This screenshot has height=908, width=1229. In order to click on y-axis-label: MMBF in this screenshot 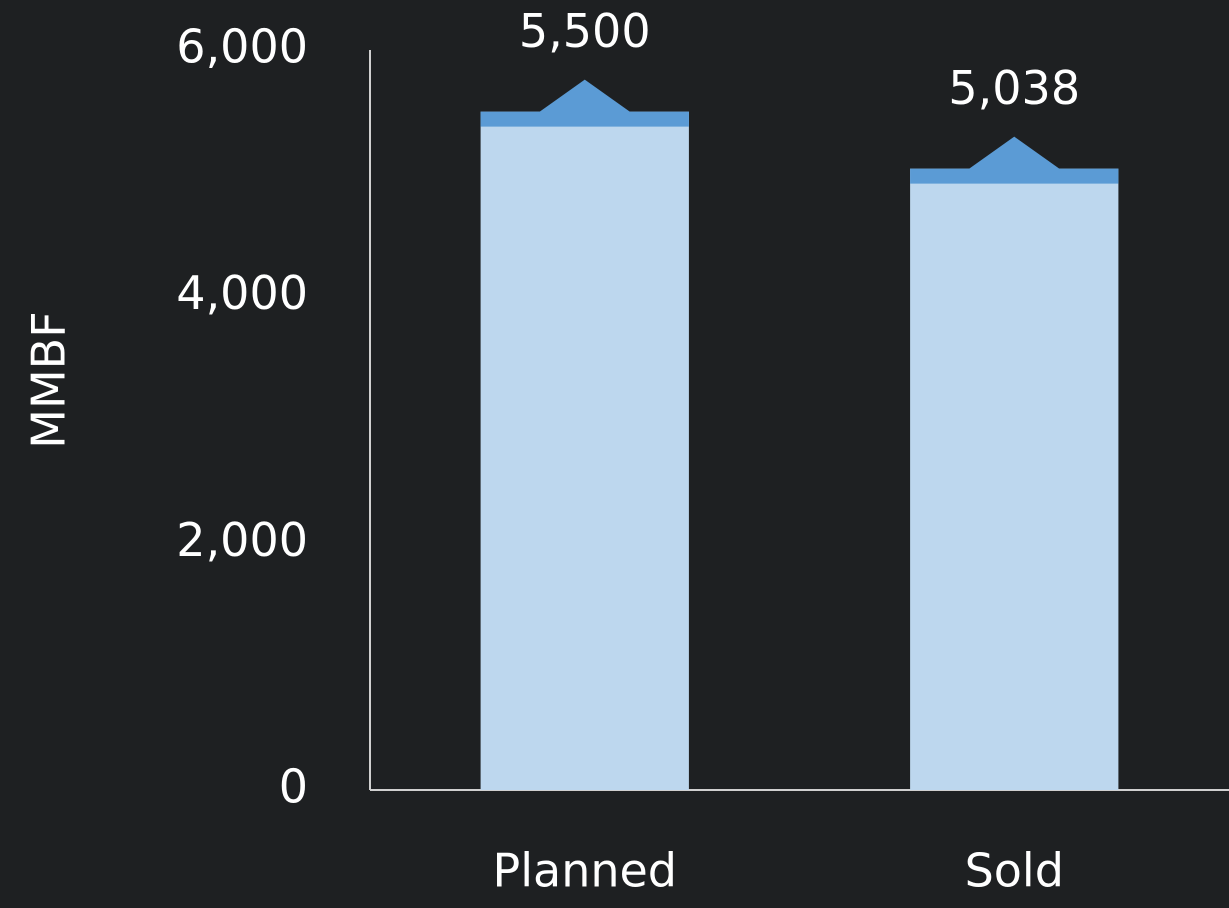, I will do `click(49, 379)`.